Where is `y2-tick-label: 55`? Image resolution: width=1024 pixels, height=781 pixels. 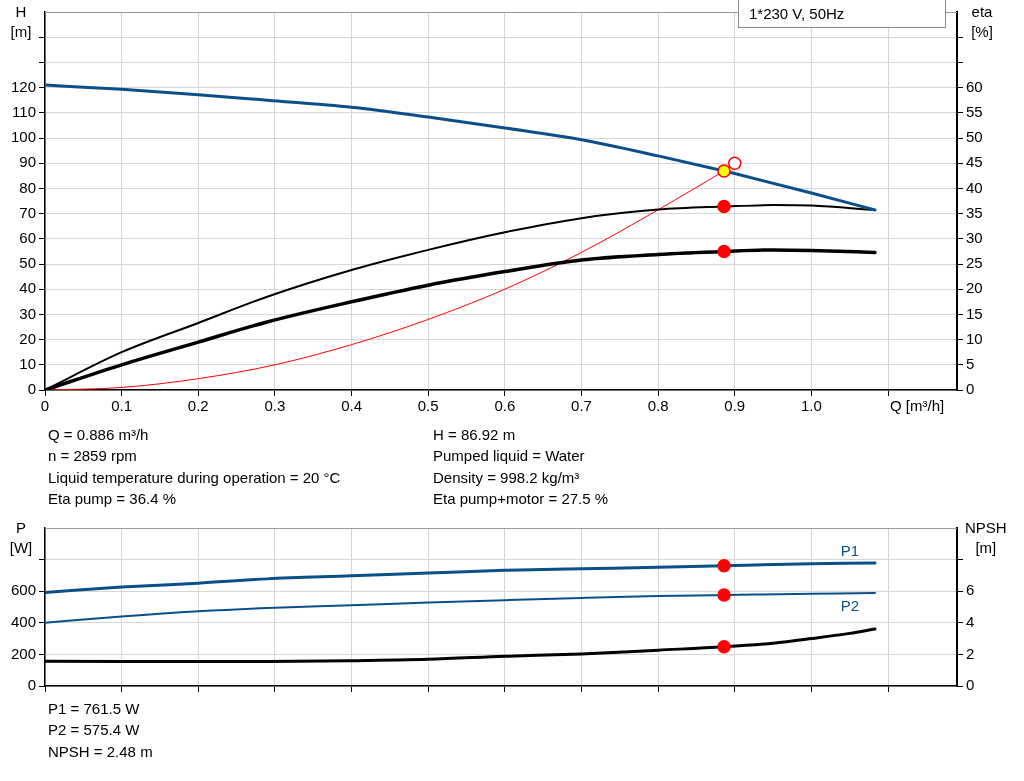
y2-tick-label: 55 is located at coordinates (974, 111).